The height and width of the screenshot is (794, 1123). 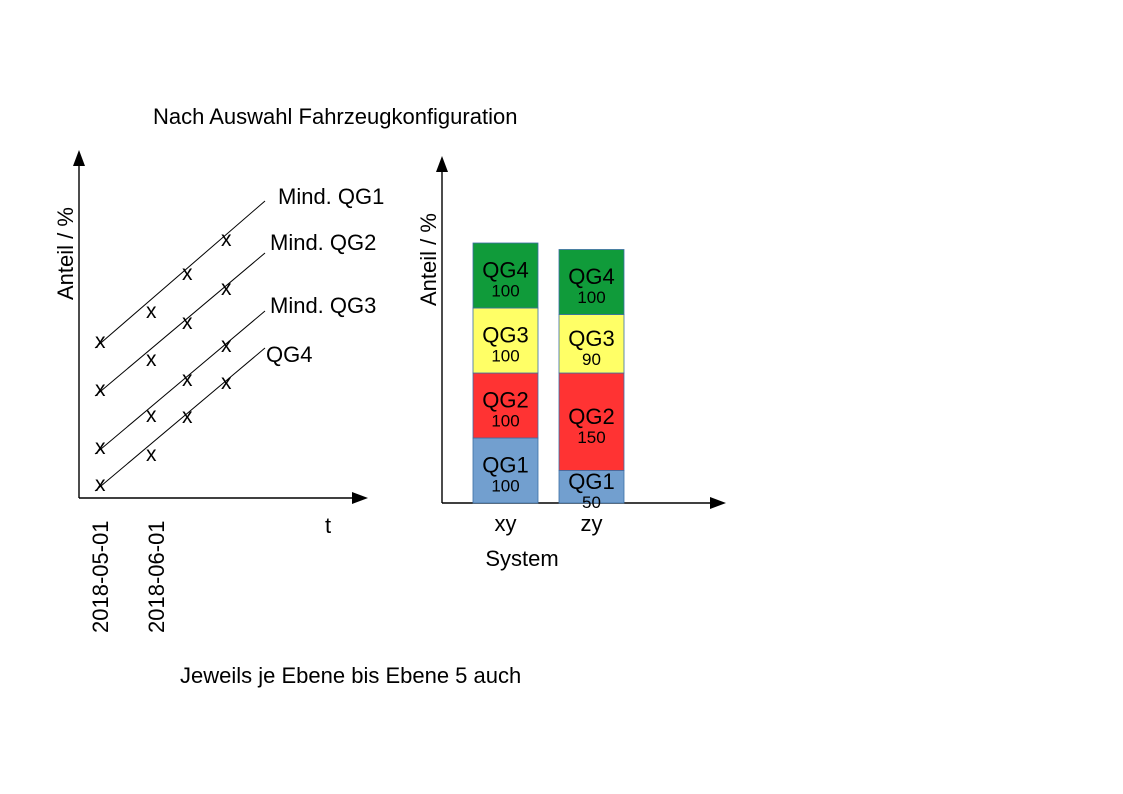 I want to click on segment-value: 150, so click(x=591, y=437).